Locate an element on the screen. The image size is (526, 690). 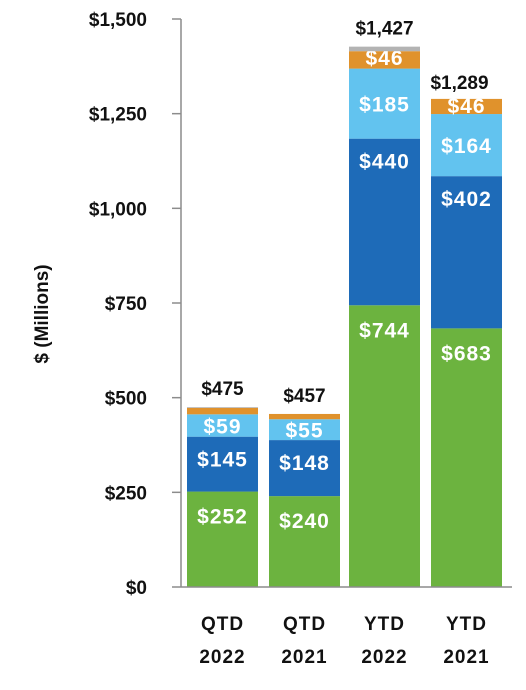
total-value-label: $1,289 is located at coordinates (459, 83).